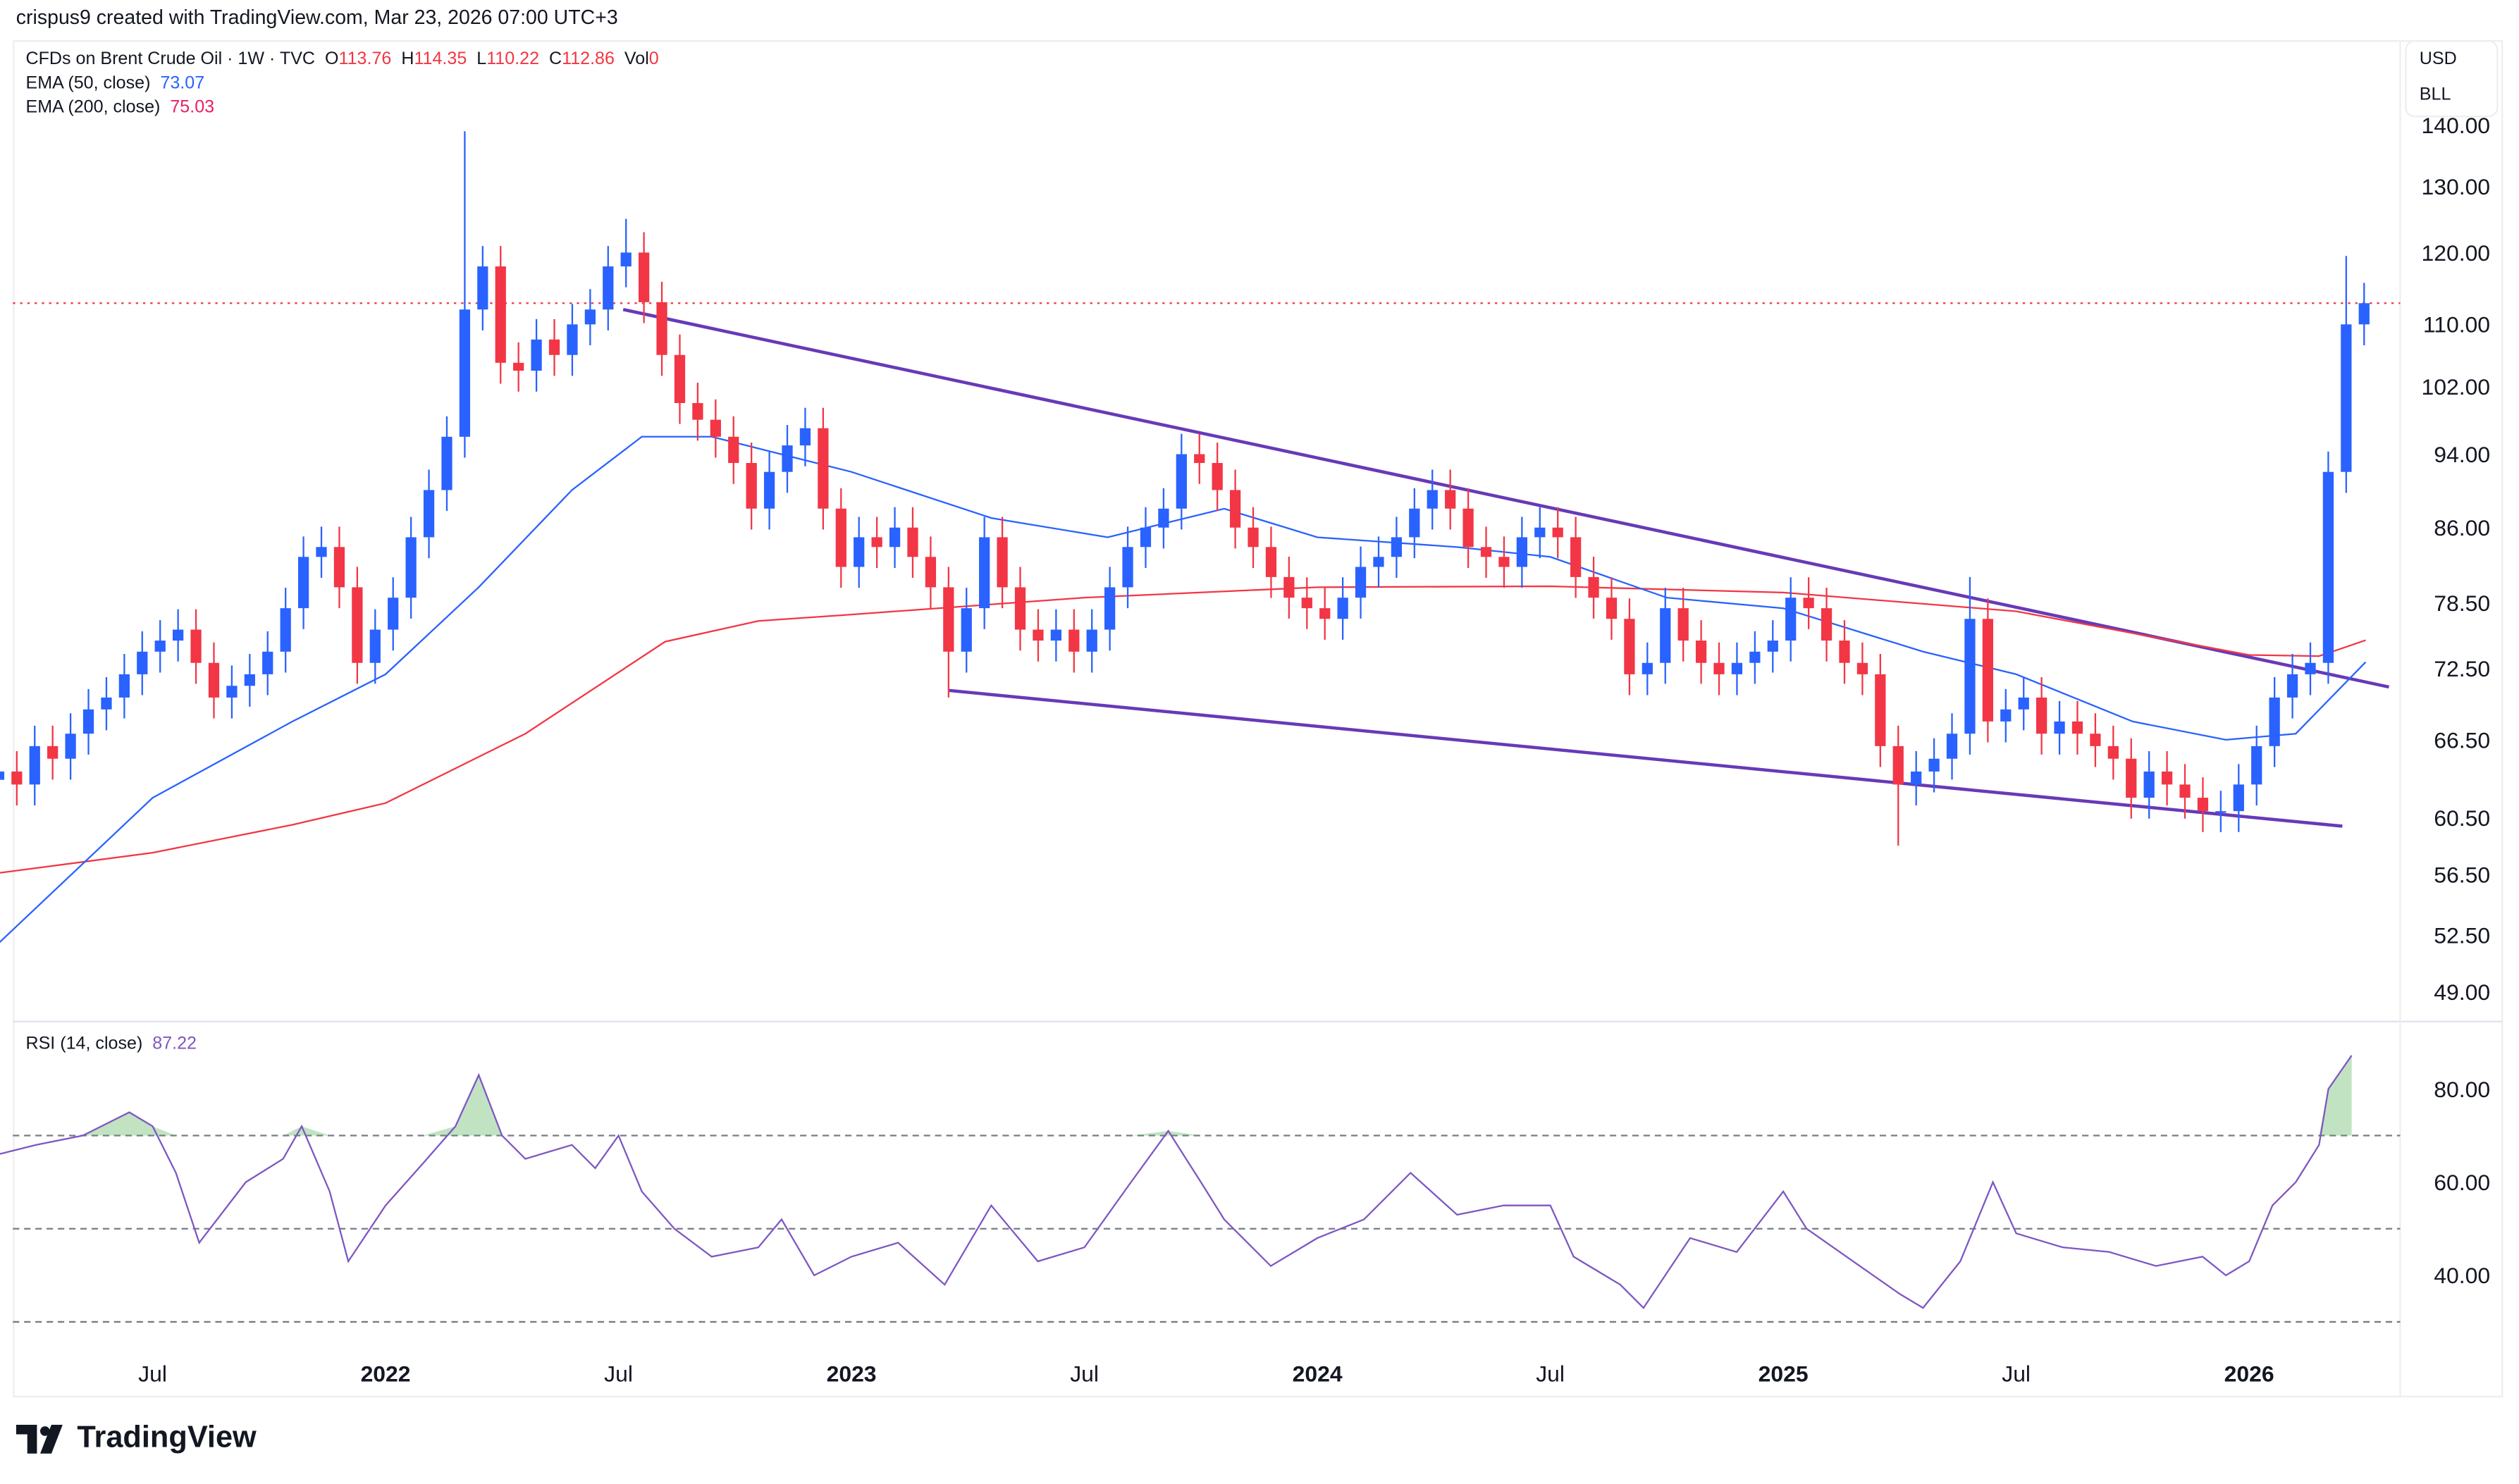 This screenshot has height=1484, width=2519. Describe the element at coordinates (2455, 187) in the screenshot. I see `price-tick-label: 130.00` at that location.